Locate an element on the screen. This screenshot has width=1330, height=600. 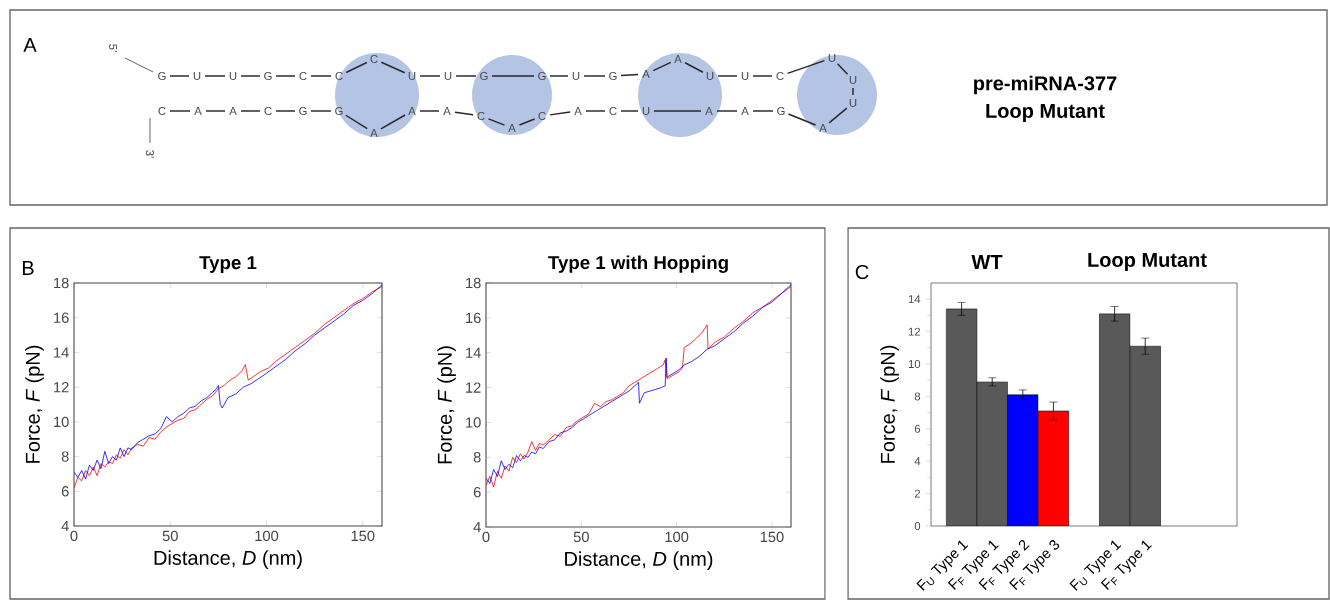
y-tick-label: 2 is located at coordinates (917, 493).